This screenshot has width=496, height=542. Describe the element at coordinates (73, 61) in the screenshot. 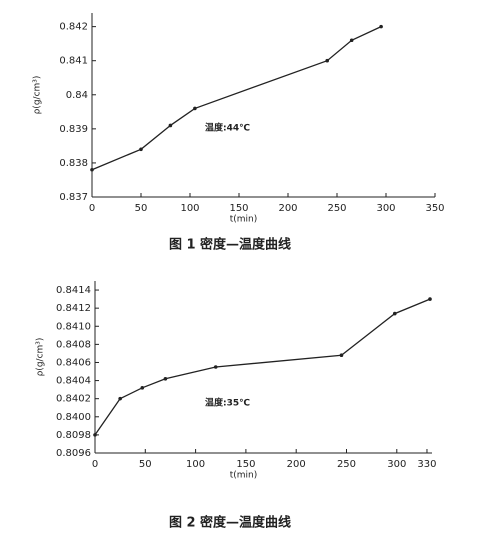

I see `y-tick-label: 0.841` at that location.